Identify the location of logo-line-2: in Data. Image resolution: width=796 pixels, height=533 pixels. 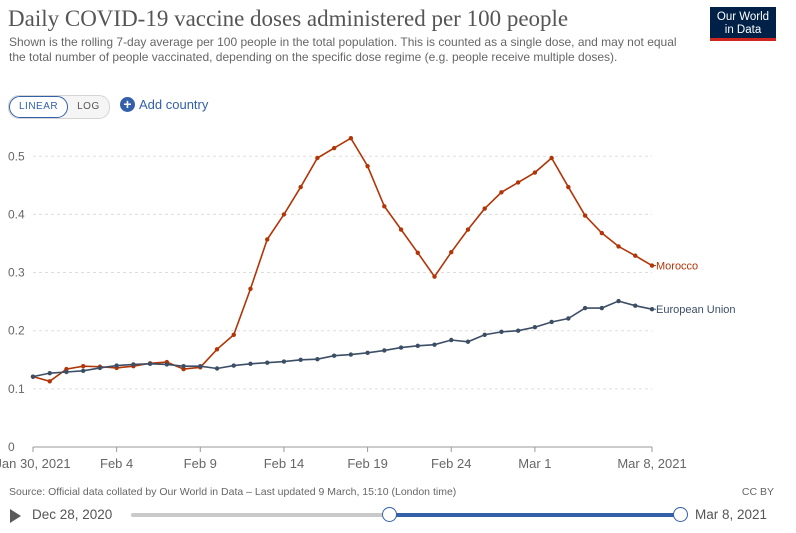
(743, 30).